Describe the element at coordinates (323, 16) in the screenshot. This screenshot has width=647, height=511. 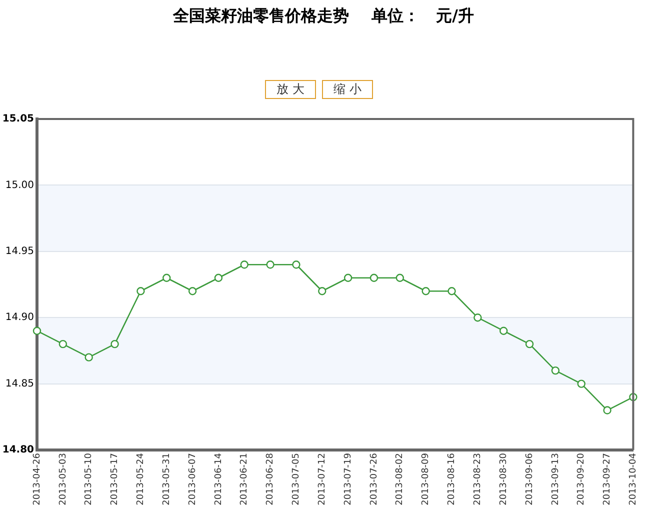
I see `chart-title: 全国菜籽油零售价格走势 单位： 元/升` at that location.